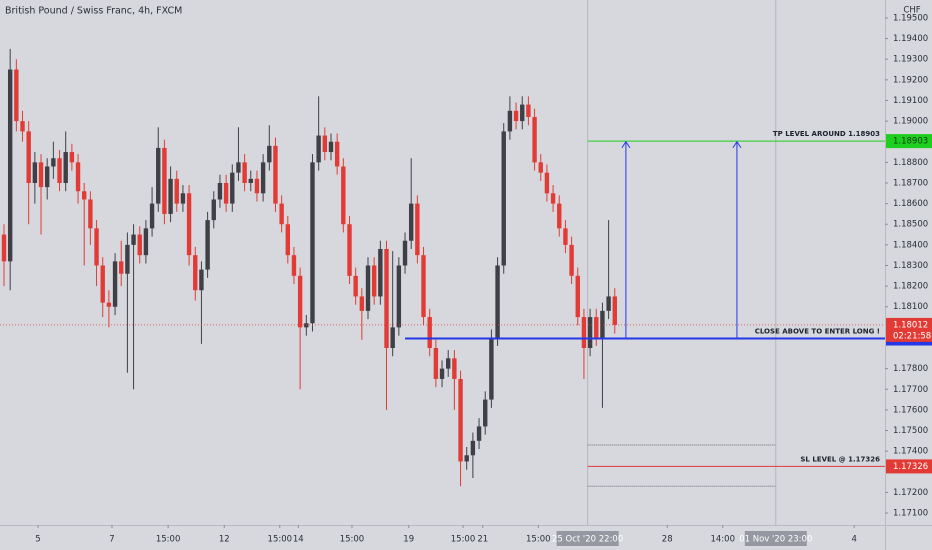 The width and height of the screenshot is (932, 550). I want to click on y-tick-label: 1.19100, so click(910, 101).